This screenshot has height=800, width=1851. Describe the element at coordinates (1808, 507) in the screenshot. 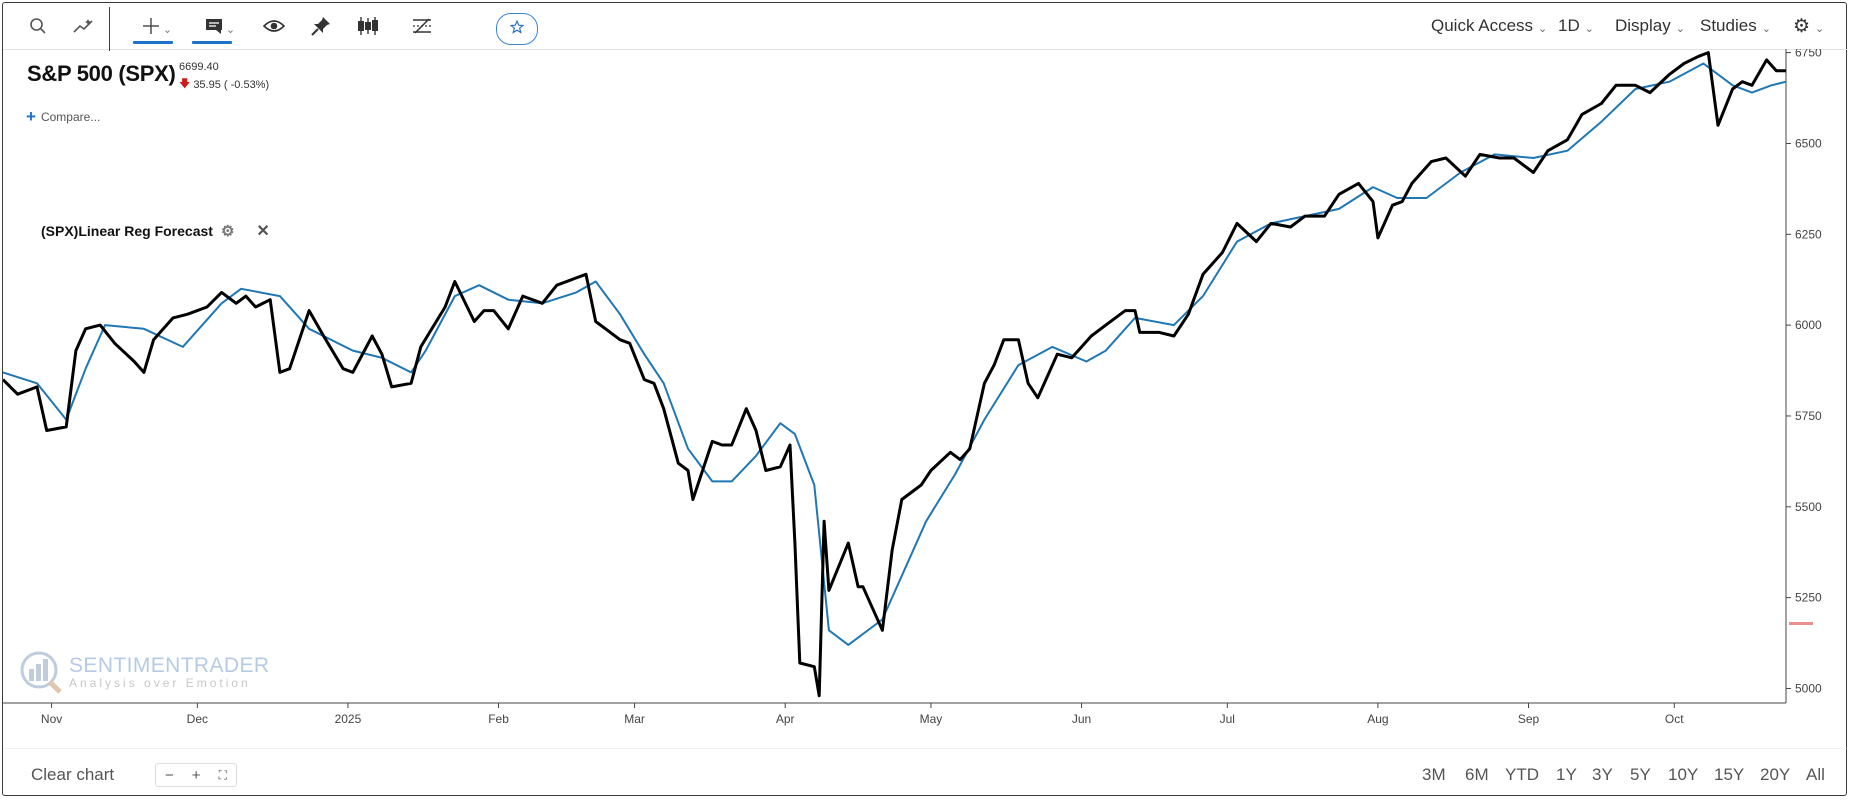

I see `y-tick-label: 5500` at that location.